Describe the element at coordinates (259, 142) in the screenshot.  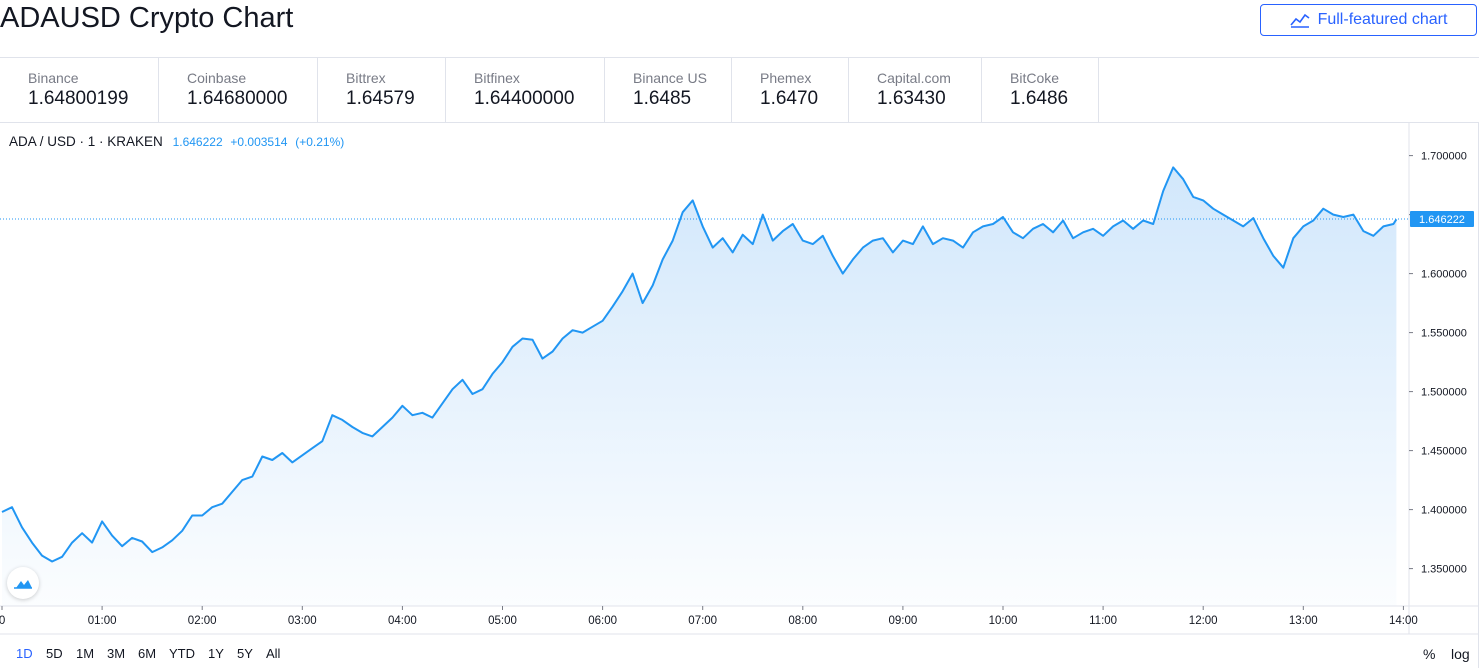
I see `legend-change: +0.003514` at that location.